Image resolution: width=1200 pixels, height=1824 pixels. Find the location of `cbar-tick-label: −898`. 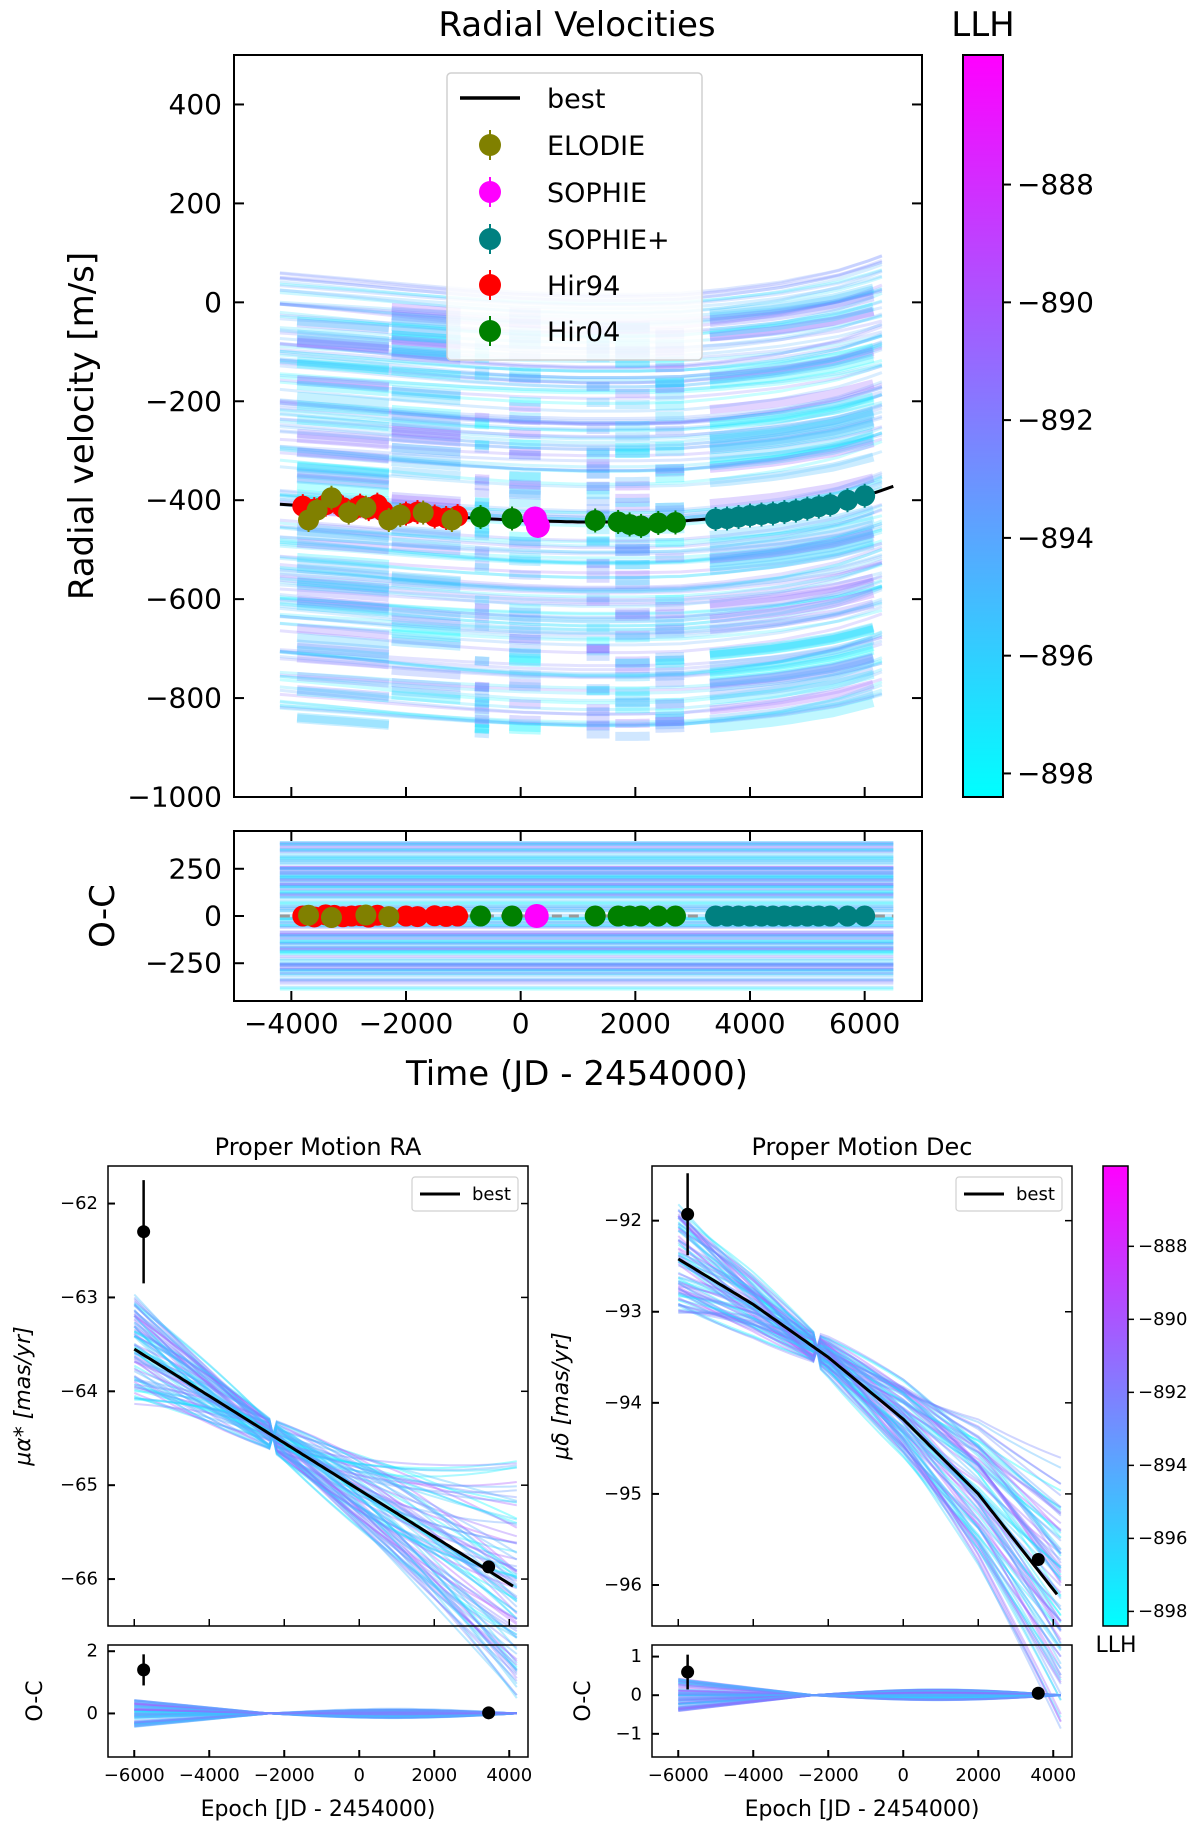

cbar-tick-label: −898 is located at coordinates (1162, 1611).